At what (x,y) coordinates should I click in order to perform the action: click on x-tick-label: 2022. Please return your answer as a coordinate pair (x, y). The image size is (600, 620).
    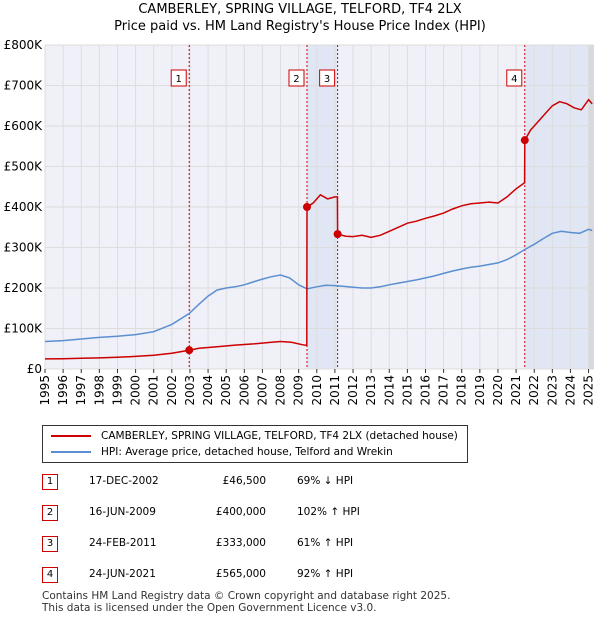
    Looking at the image, I should click on (534, 390).